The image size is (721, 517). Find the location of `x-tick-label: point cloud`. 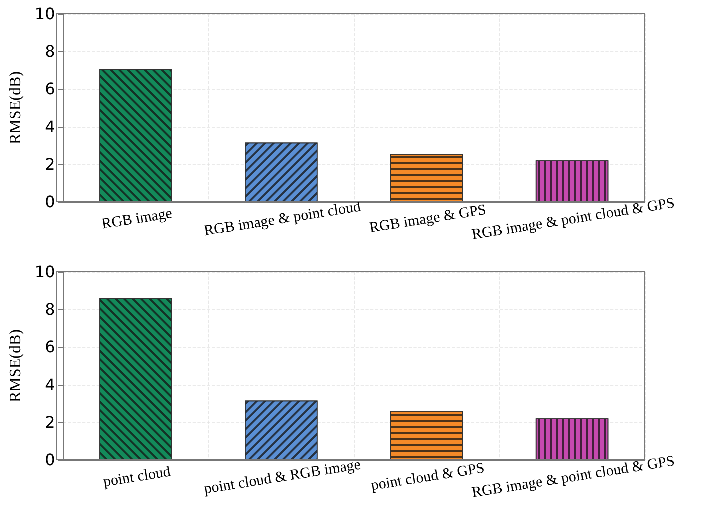

x-tick-label: point cloud is located at coordinates (137, 477).